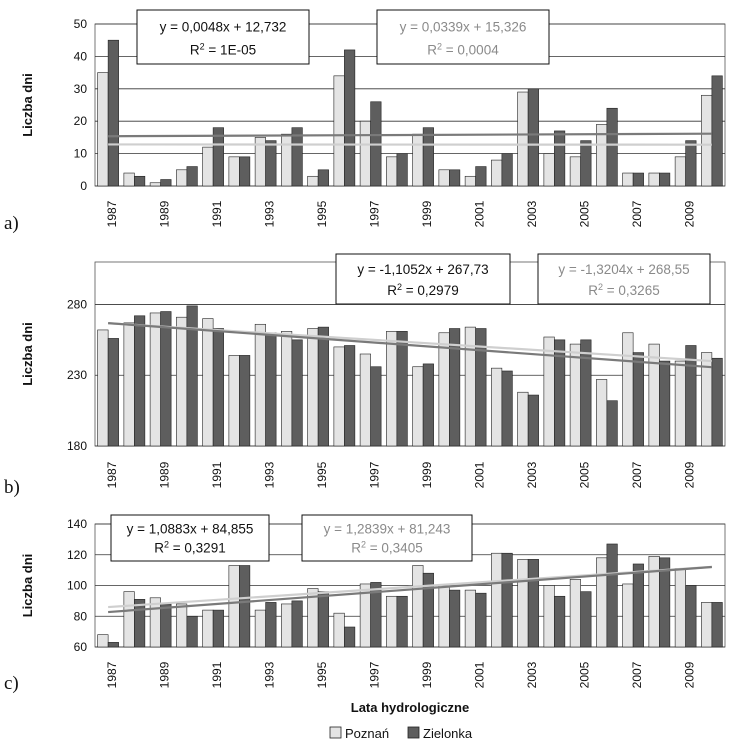 Image resolution: width=749 pixels, height=753 pixels. Describe the element at coordinates (463, 37) in the screenshot. I see `equation-box-poznan` at that location.